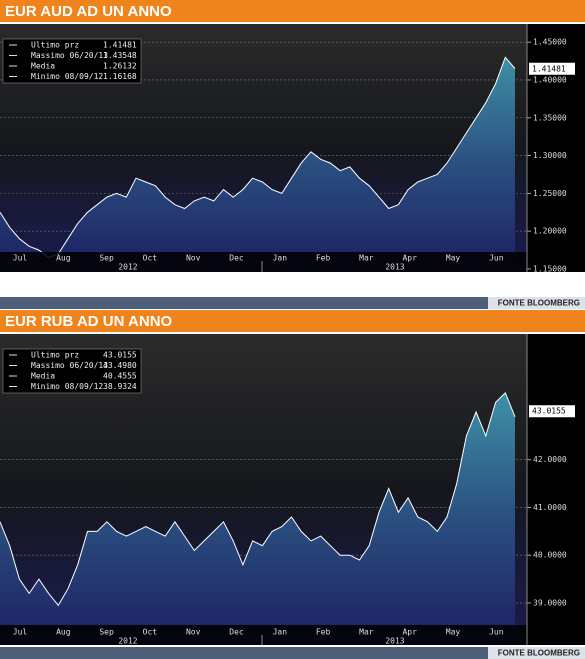 Image resolution: width=585 pixels, height=659 pixels. I want to click on legend-value: 38.9324, so click(120, 386).